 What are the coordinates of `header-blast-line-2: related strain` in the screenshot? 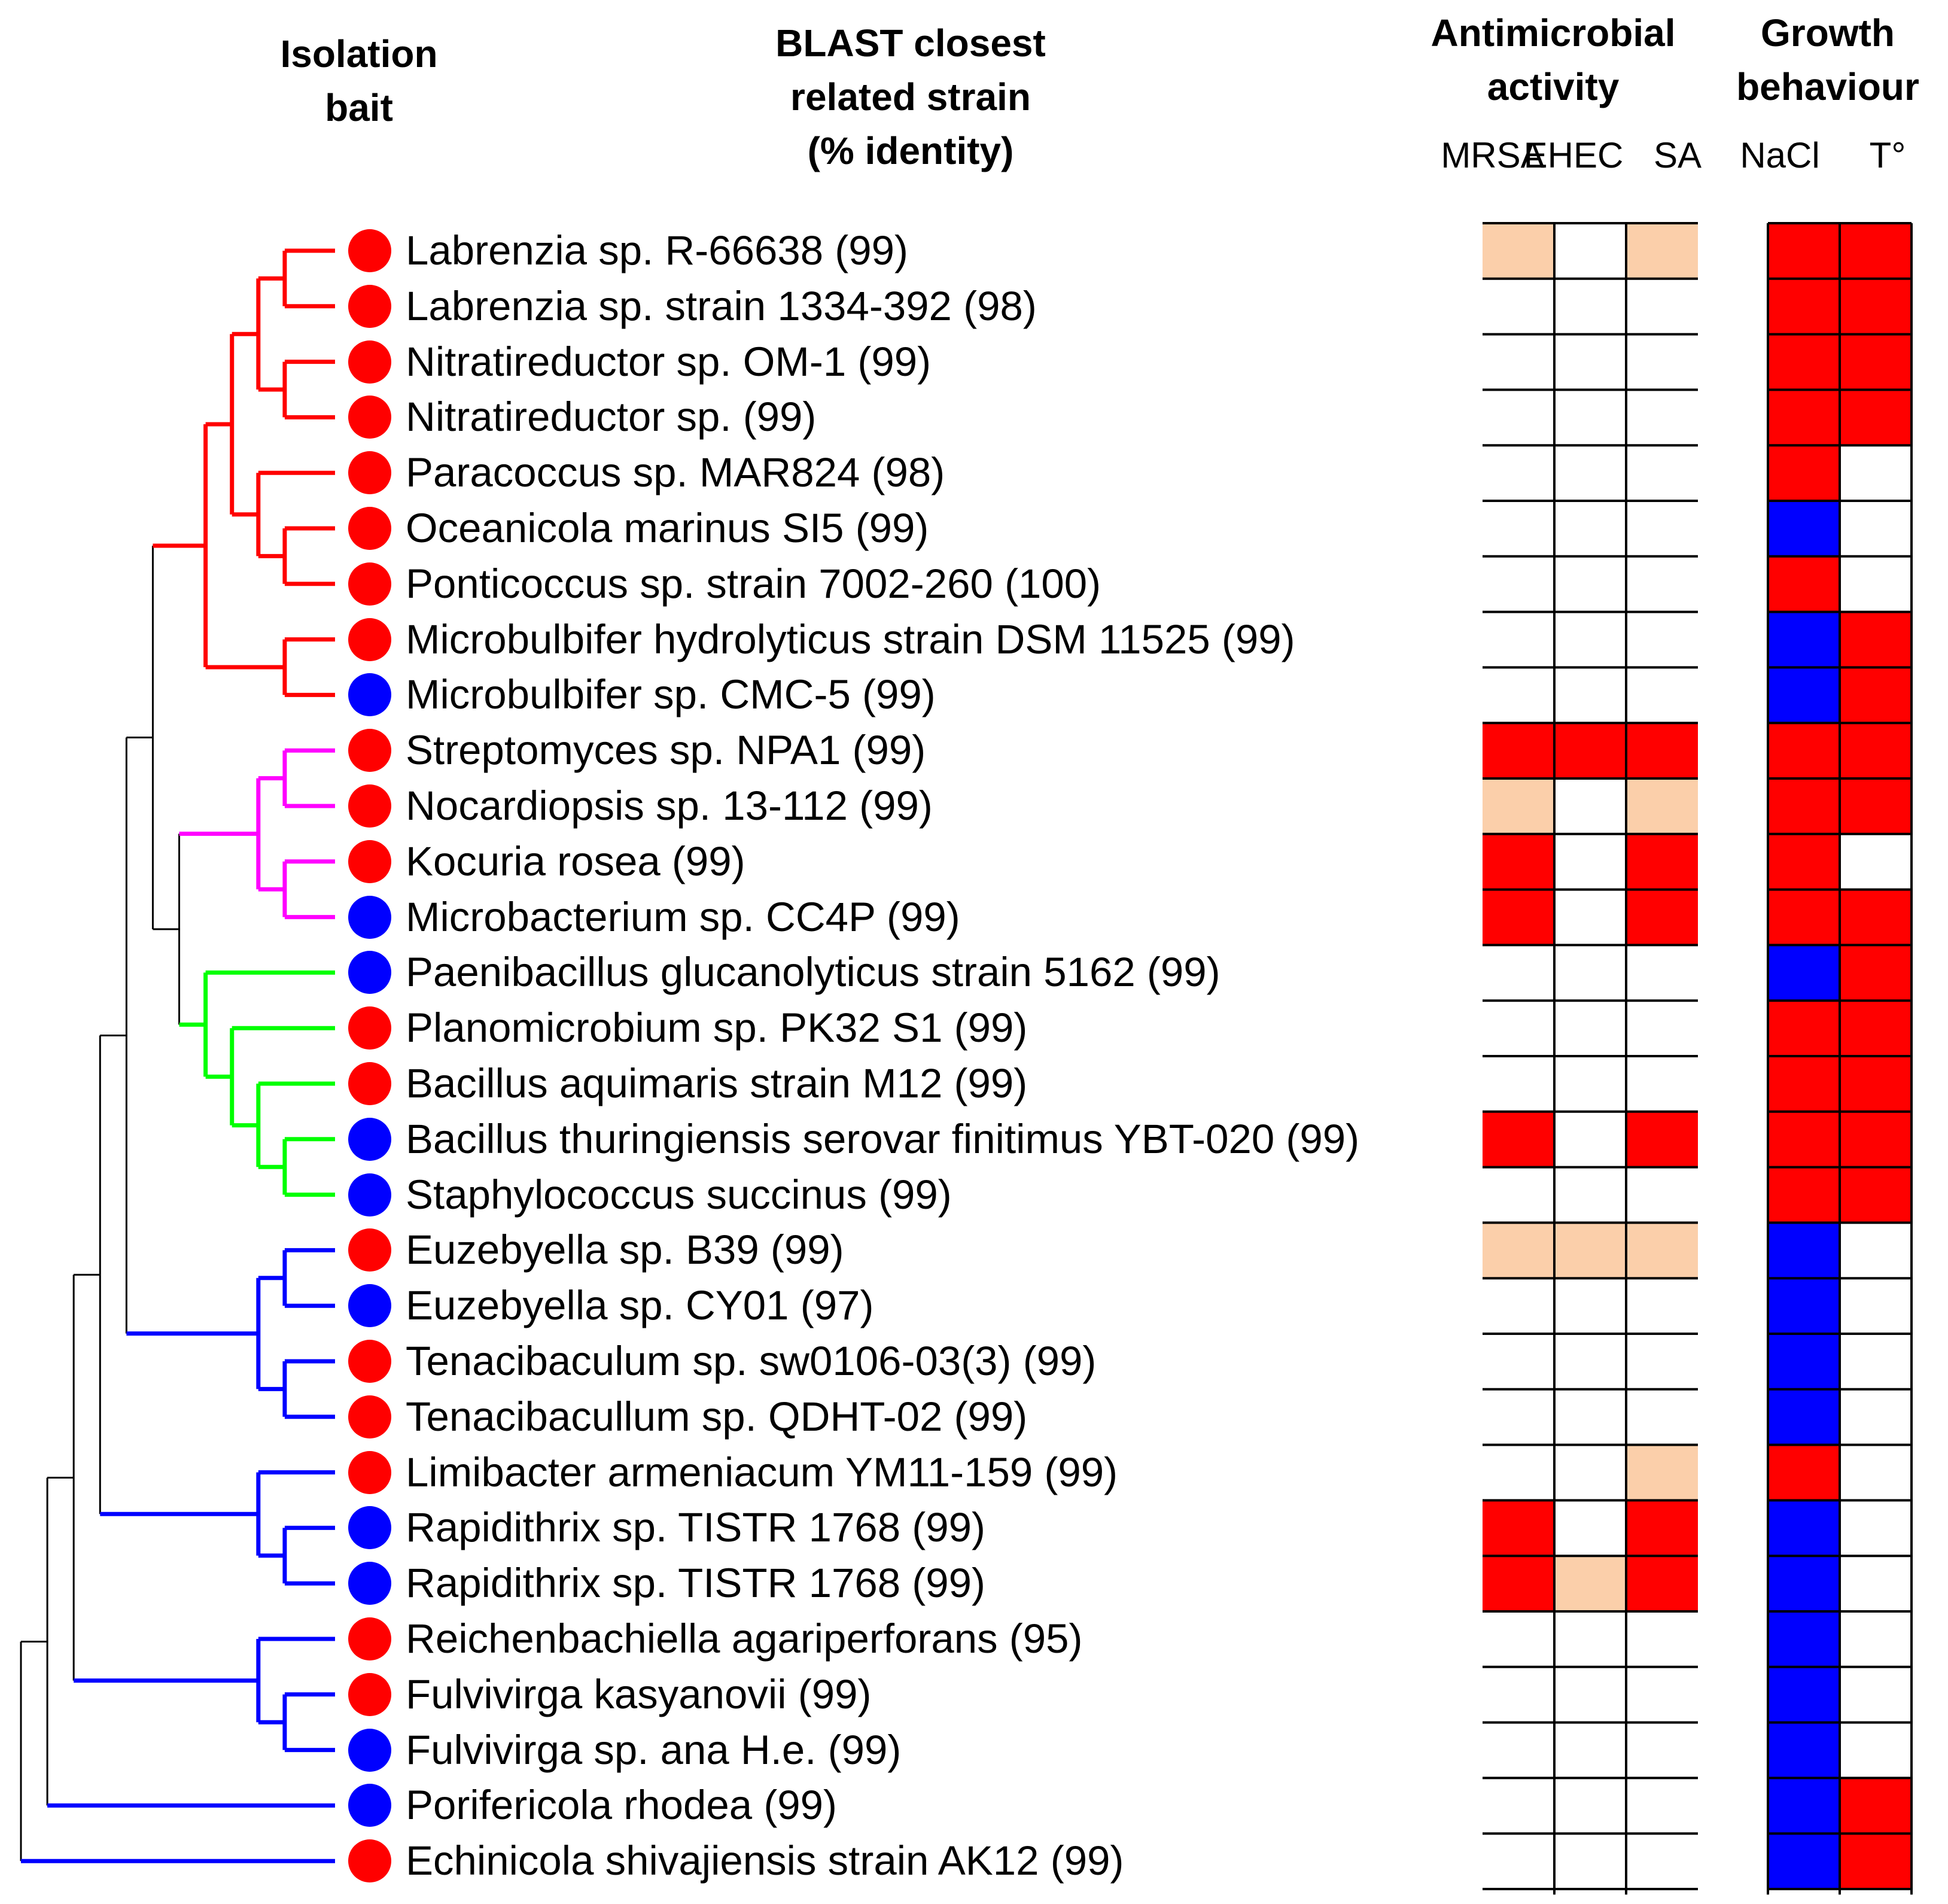 It's located at (911, 96).